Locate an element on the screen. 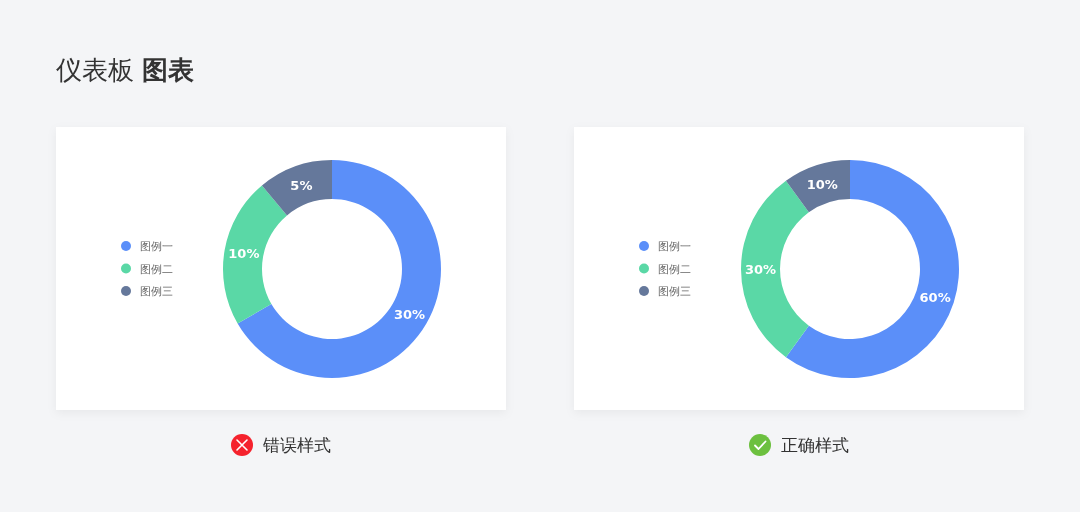 The width and height of the screenshot is (1080, 512). text: 正确样式 is located at coordinates (815, 445).